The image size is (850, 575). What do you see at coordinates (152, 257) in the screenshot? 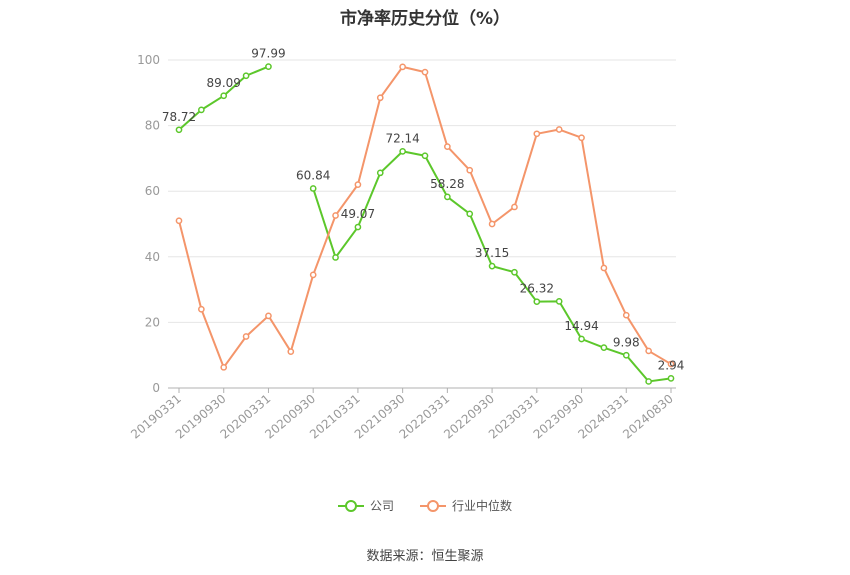
I see `y-tick-label: 40` at bounding box center [152, 257].